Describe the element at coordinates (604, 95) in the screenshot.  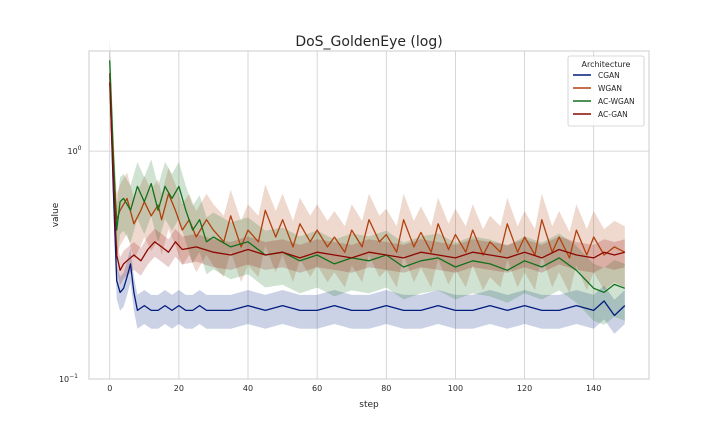
I see `legend-items: CGAN WGAN AC-WGAN AC-GAN` at that location.